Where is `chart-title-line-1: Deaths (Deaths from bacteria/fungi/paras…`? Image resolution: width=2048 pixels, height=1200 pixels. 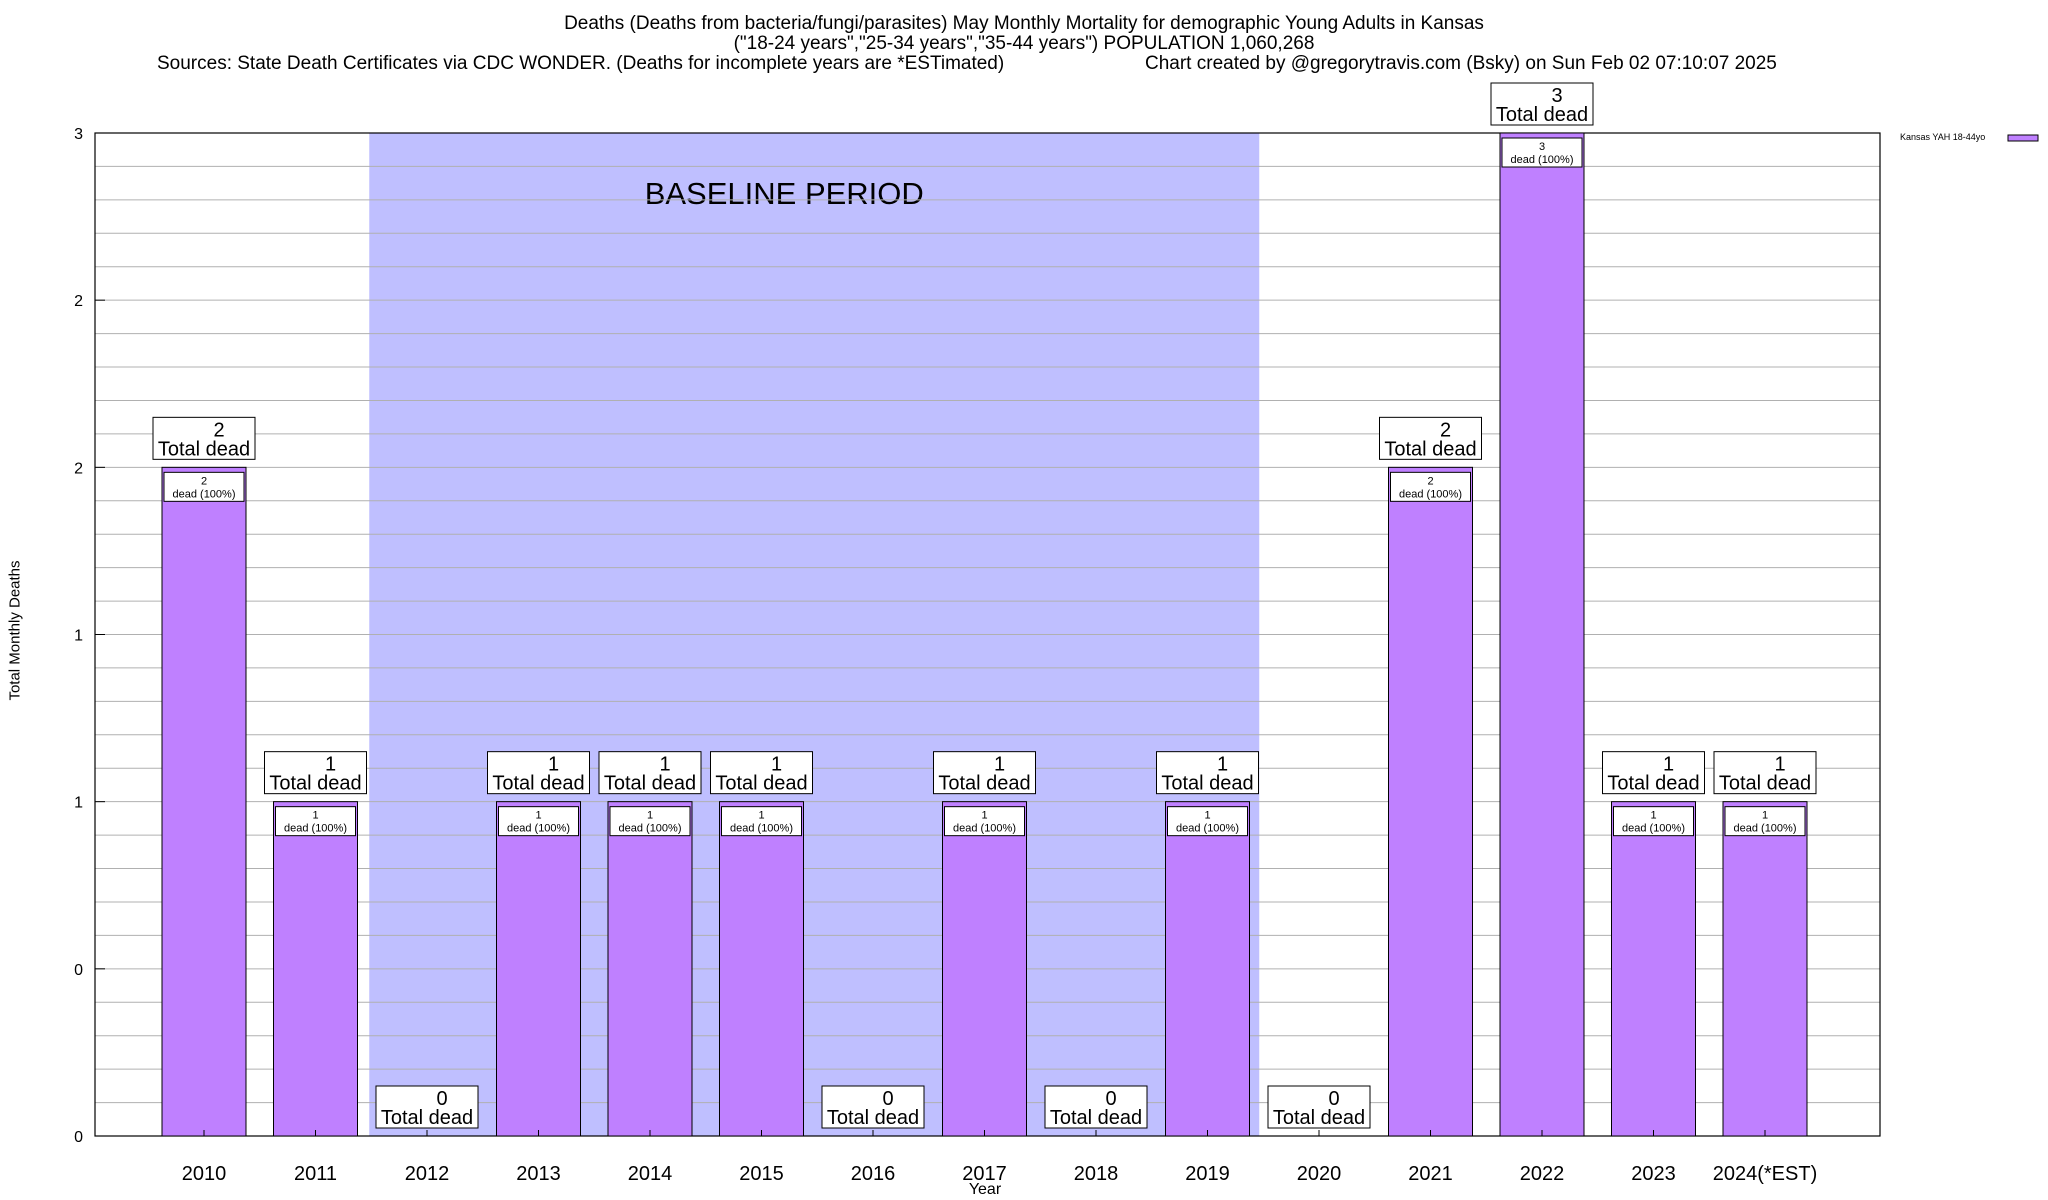 chart-title-line-1: Deaths (Deaths from bacteria/fungi/paras… is located at coordinates (1024, 23).